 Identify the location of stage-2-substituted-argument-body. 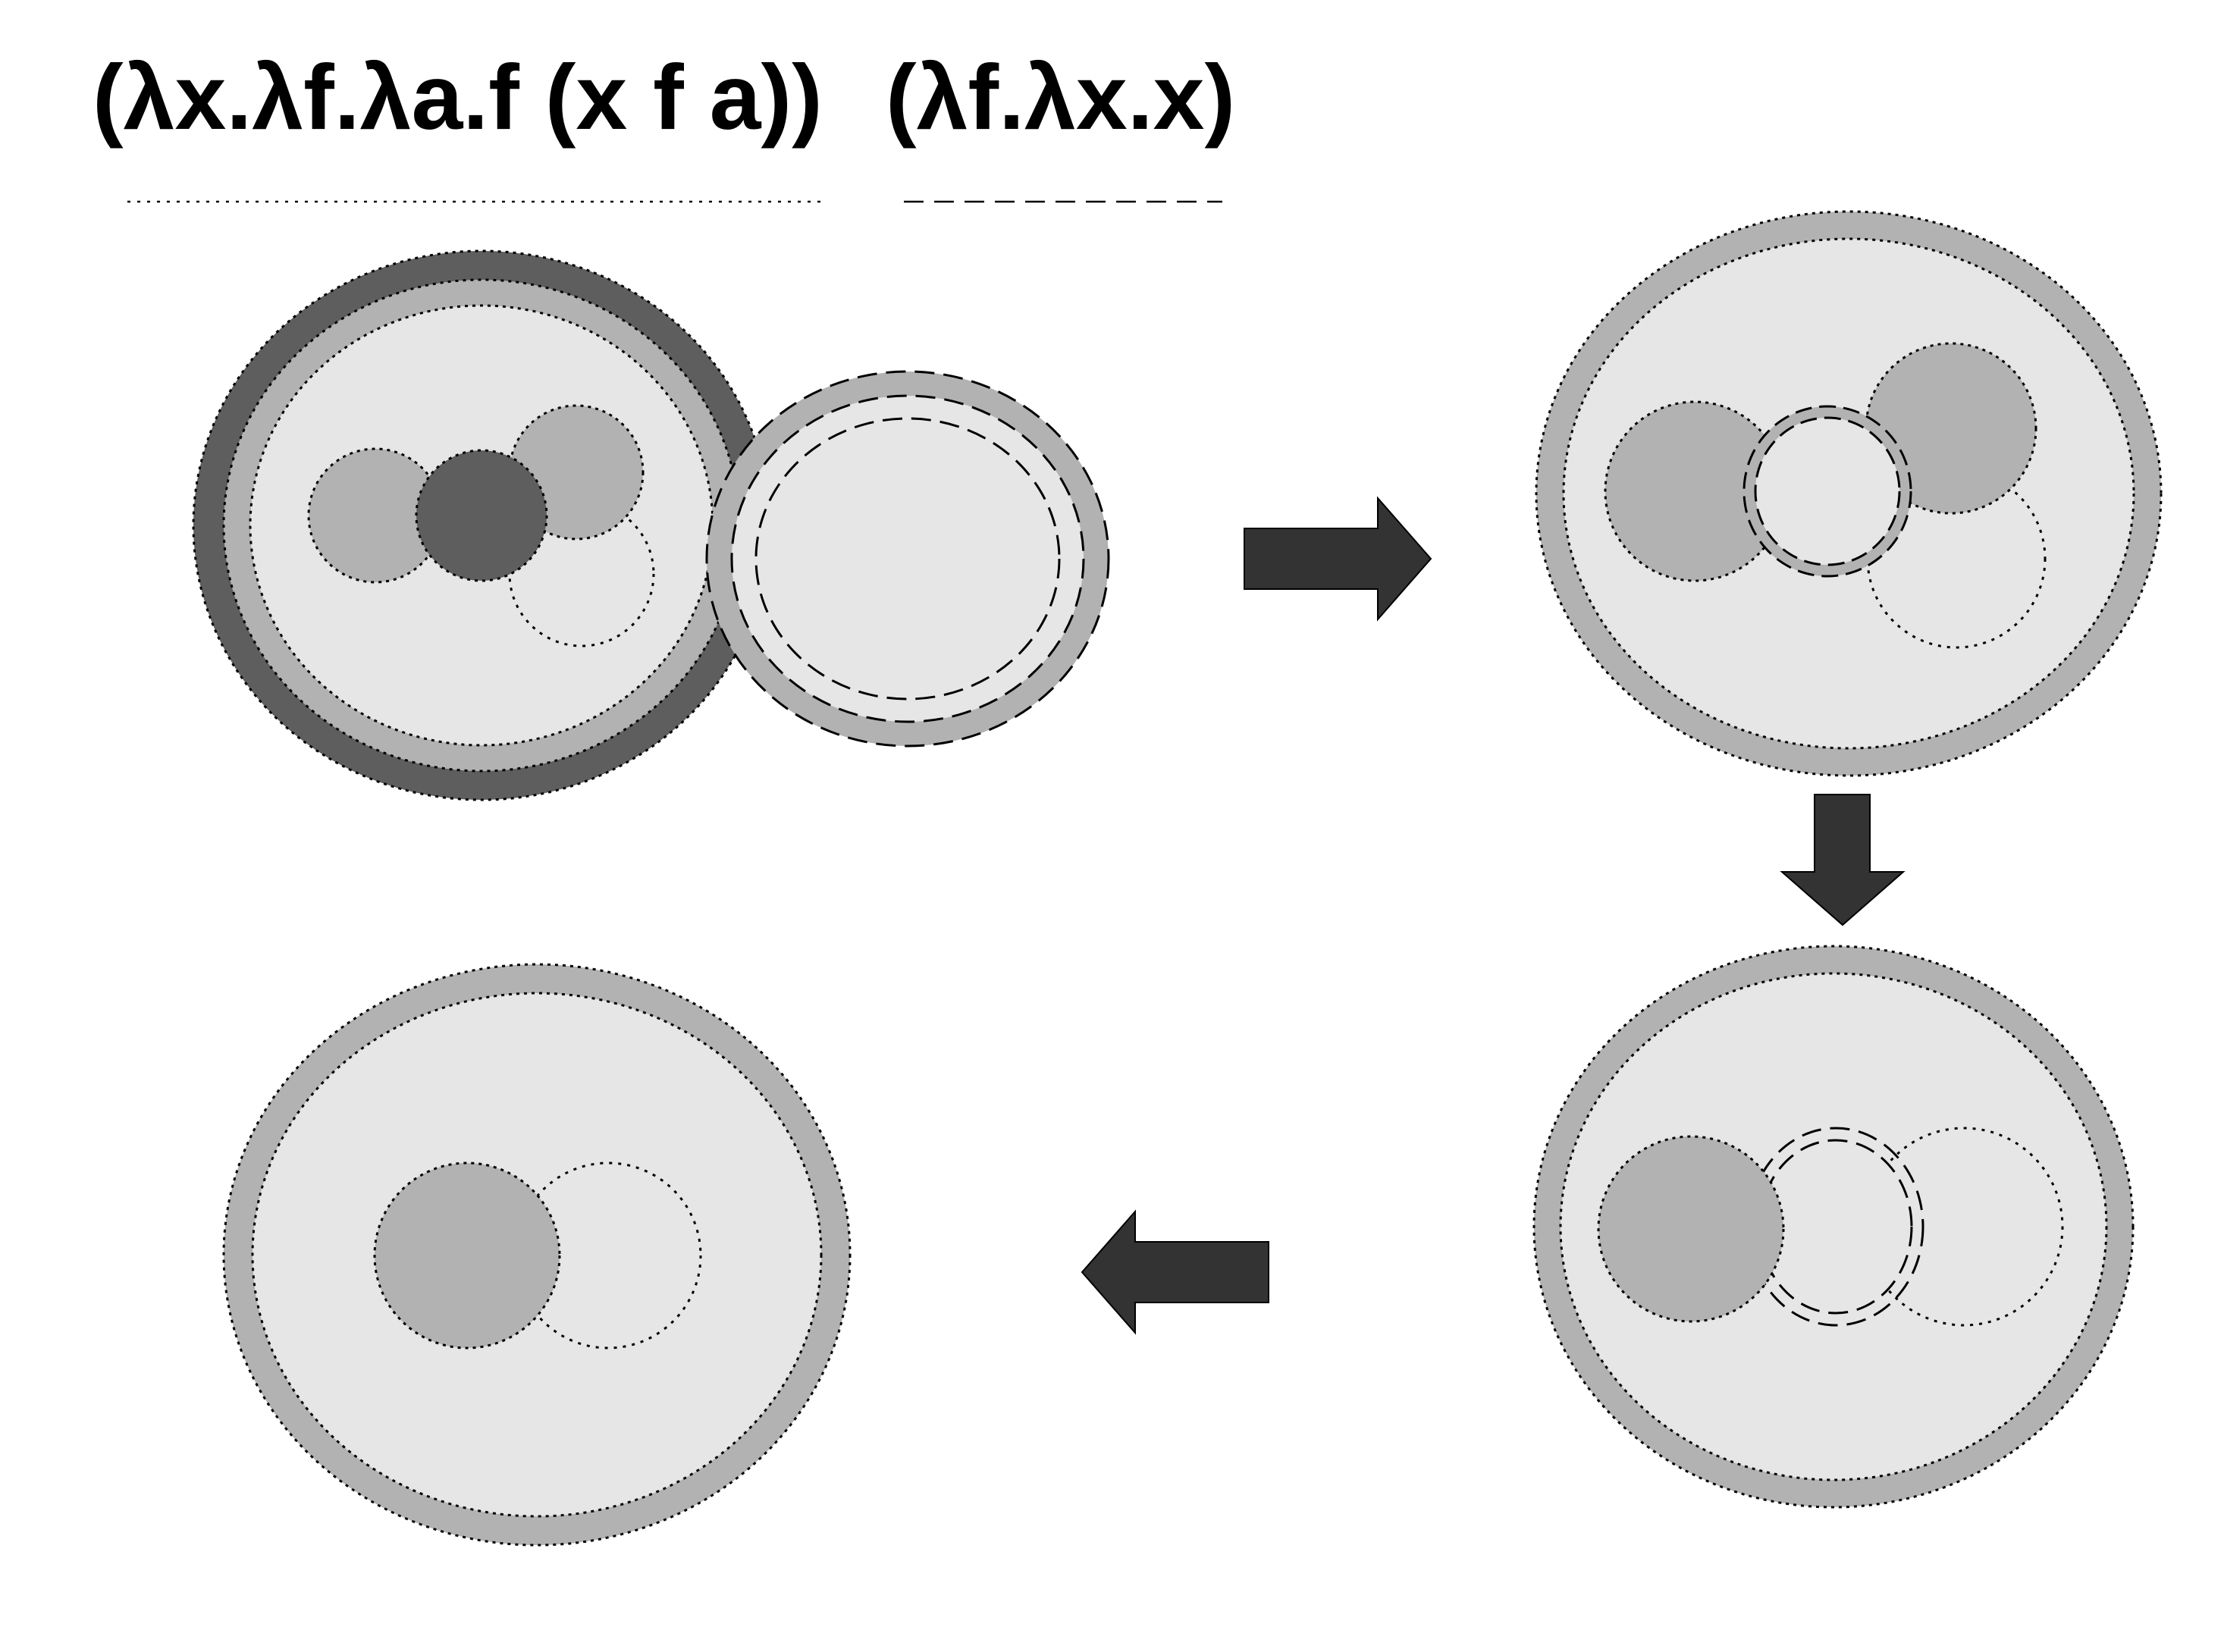
(1827, 491).